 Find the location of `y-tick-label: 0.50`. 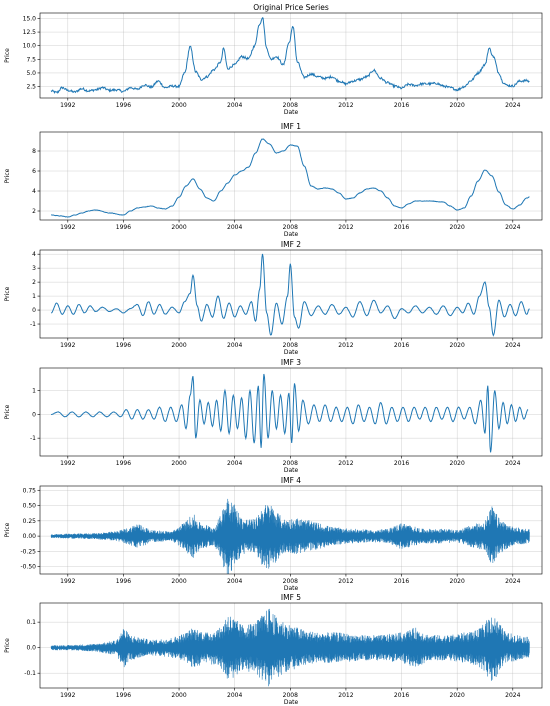

y-tick-label: 0.50 is located at coordinates (30, 506).